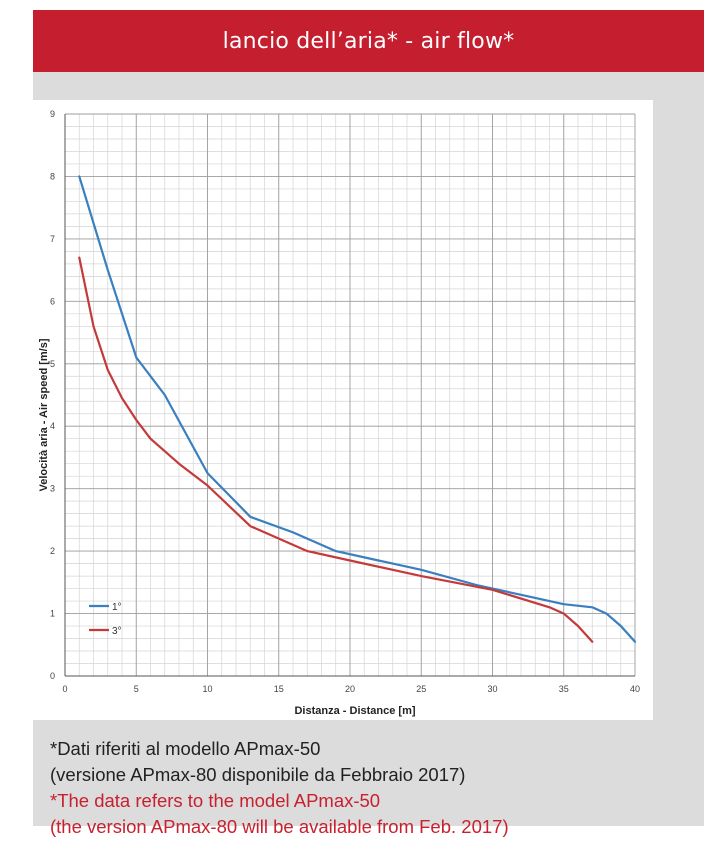 This screenshot has height=854, width=705. Describe the element at coordinates (52, 114) in the screenshot. I see `y-tick-label: 9` at that location.